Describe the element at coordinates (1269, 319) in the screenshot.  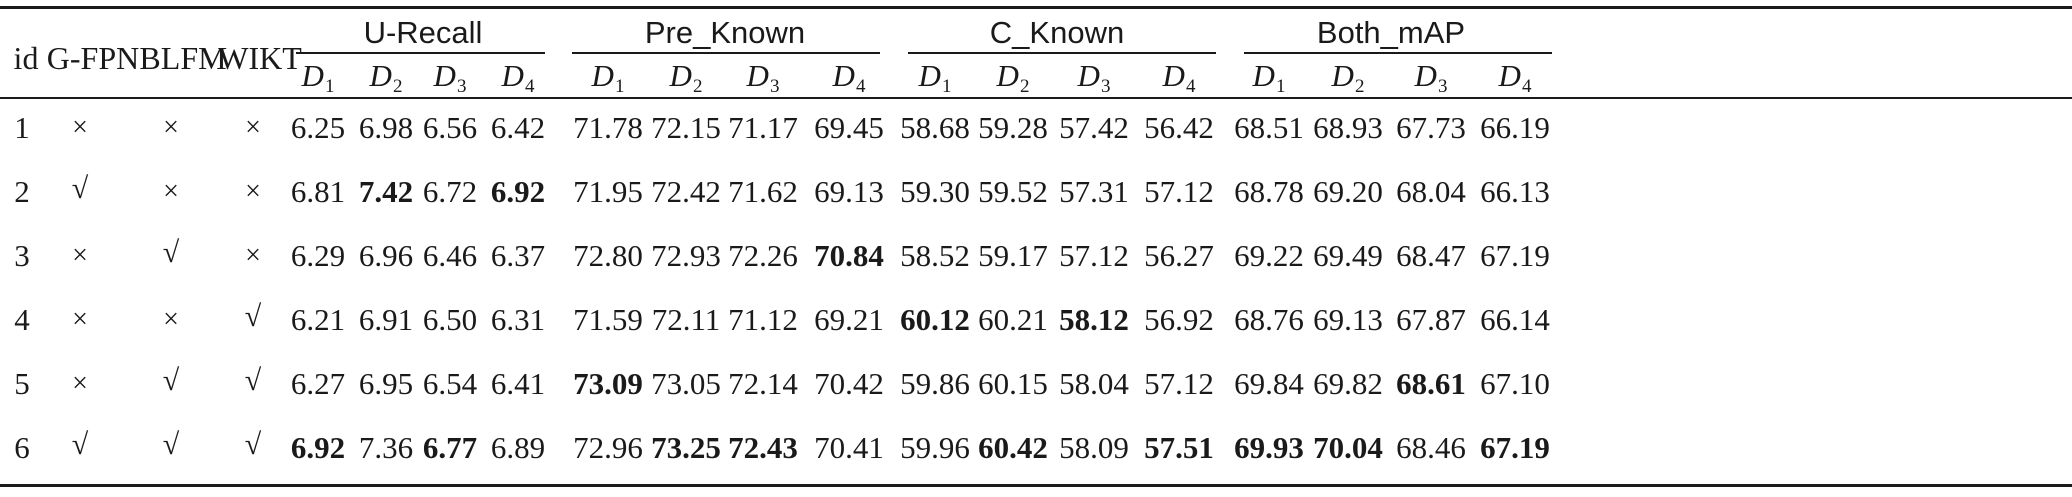
I see `table-cell: 68.76` at that location.